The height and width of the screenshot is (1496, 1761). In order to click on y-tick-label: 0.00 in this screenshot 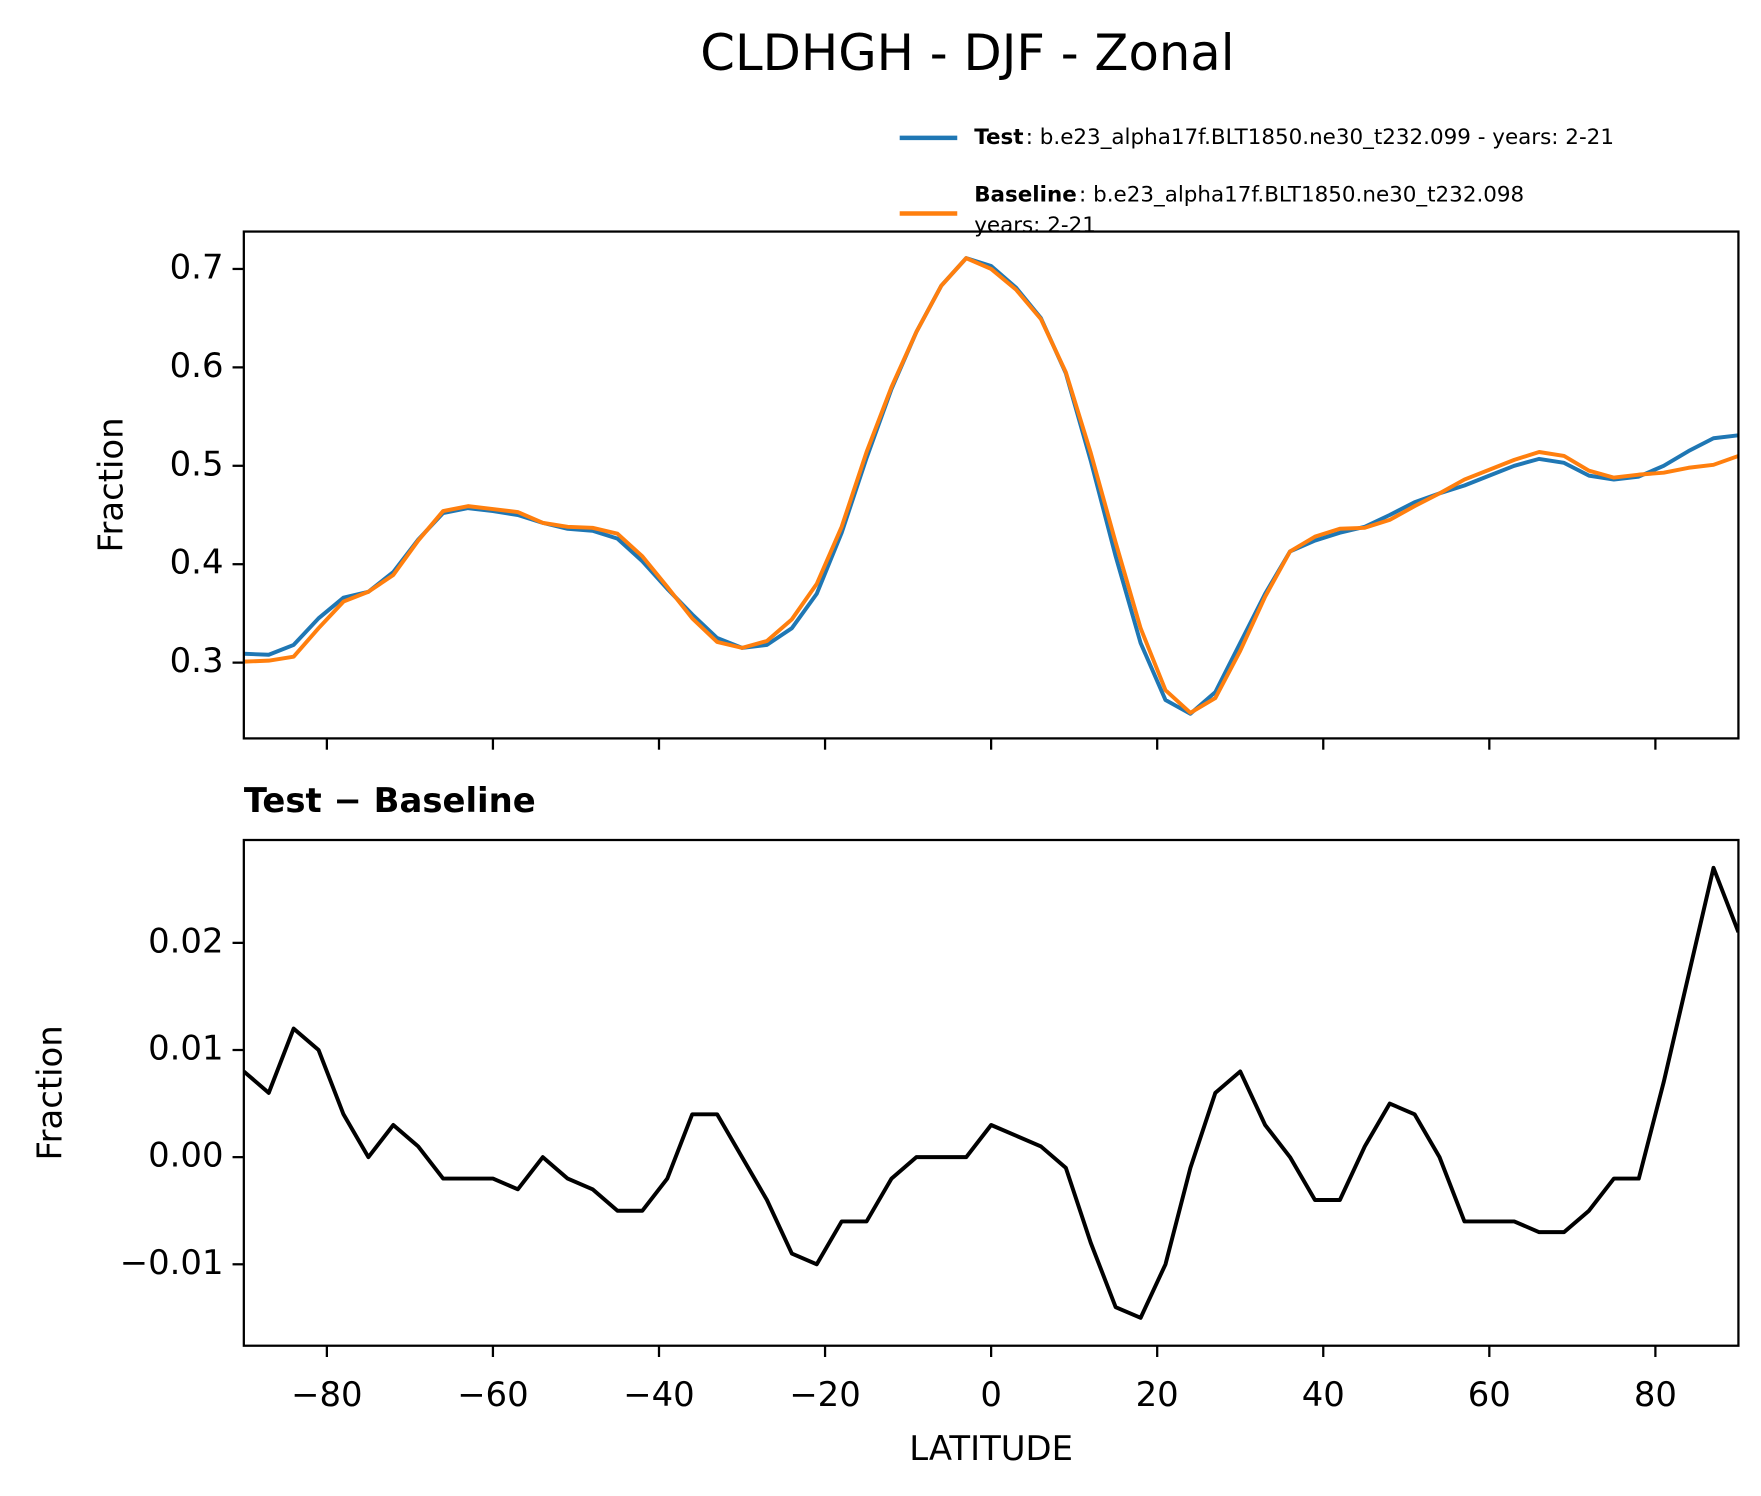, I will do `click(185, 1155)`.